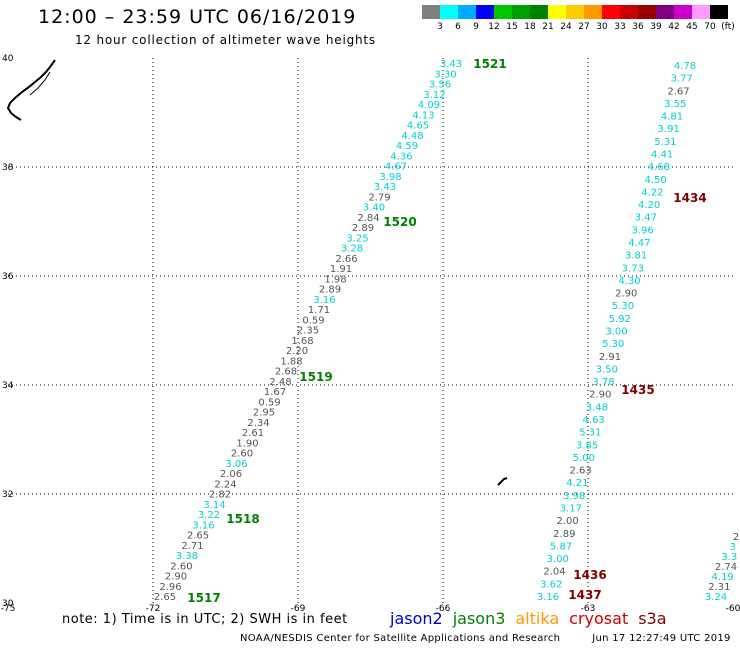 Image resolution: width=740 pixels, height=650 pixels. Describe the element at coordinates (258, 423) in the screenshot. I see `swh-value-label: 2.34` at that location.